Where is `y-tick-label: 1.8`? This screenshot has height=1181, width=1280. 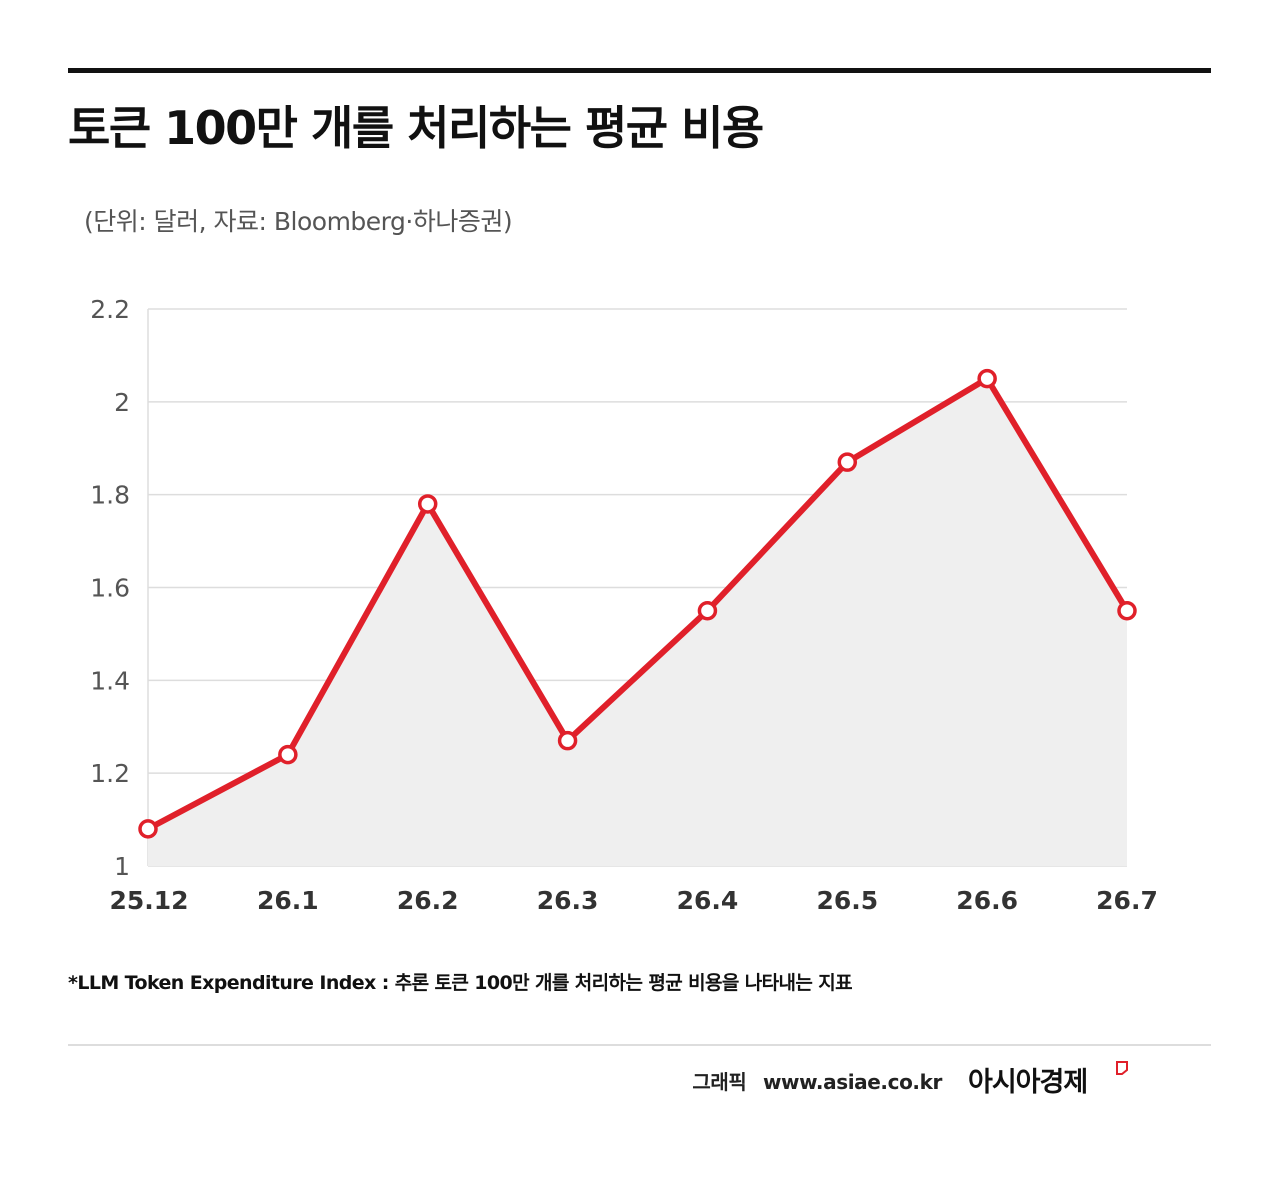
y-tick-label: 1.8 is located at coordinates (110, 495).